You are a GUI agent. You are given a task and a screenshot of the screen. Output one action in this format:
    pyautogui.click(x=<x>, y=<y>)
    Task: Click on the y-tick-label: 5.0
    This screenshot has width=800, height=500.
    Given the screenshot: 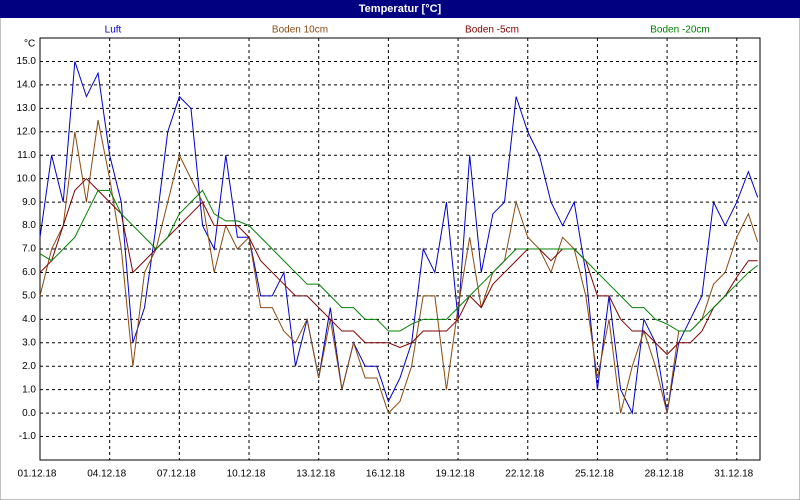 What is the action you would take?
    pyautogui.click(x=29, y=296)
    